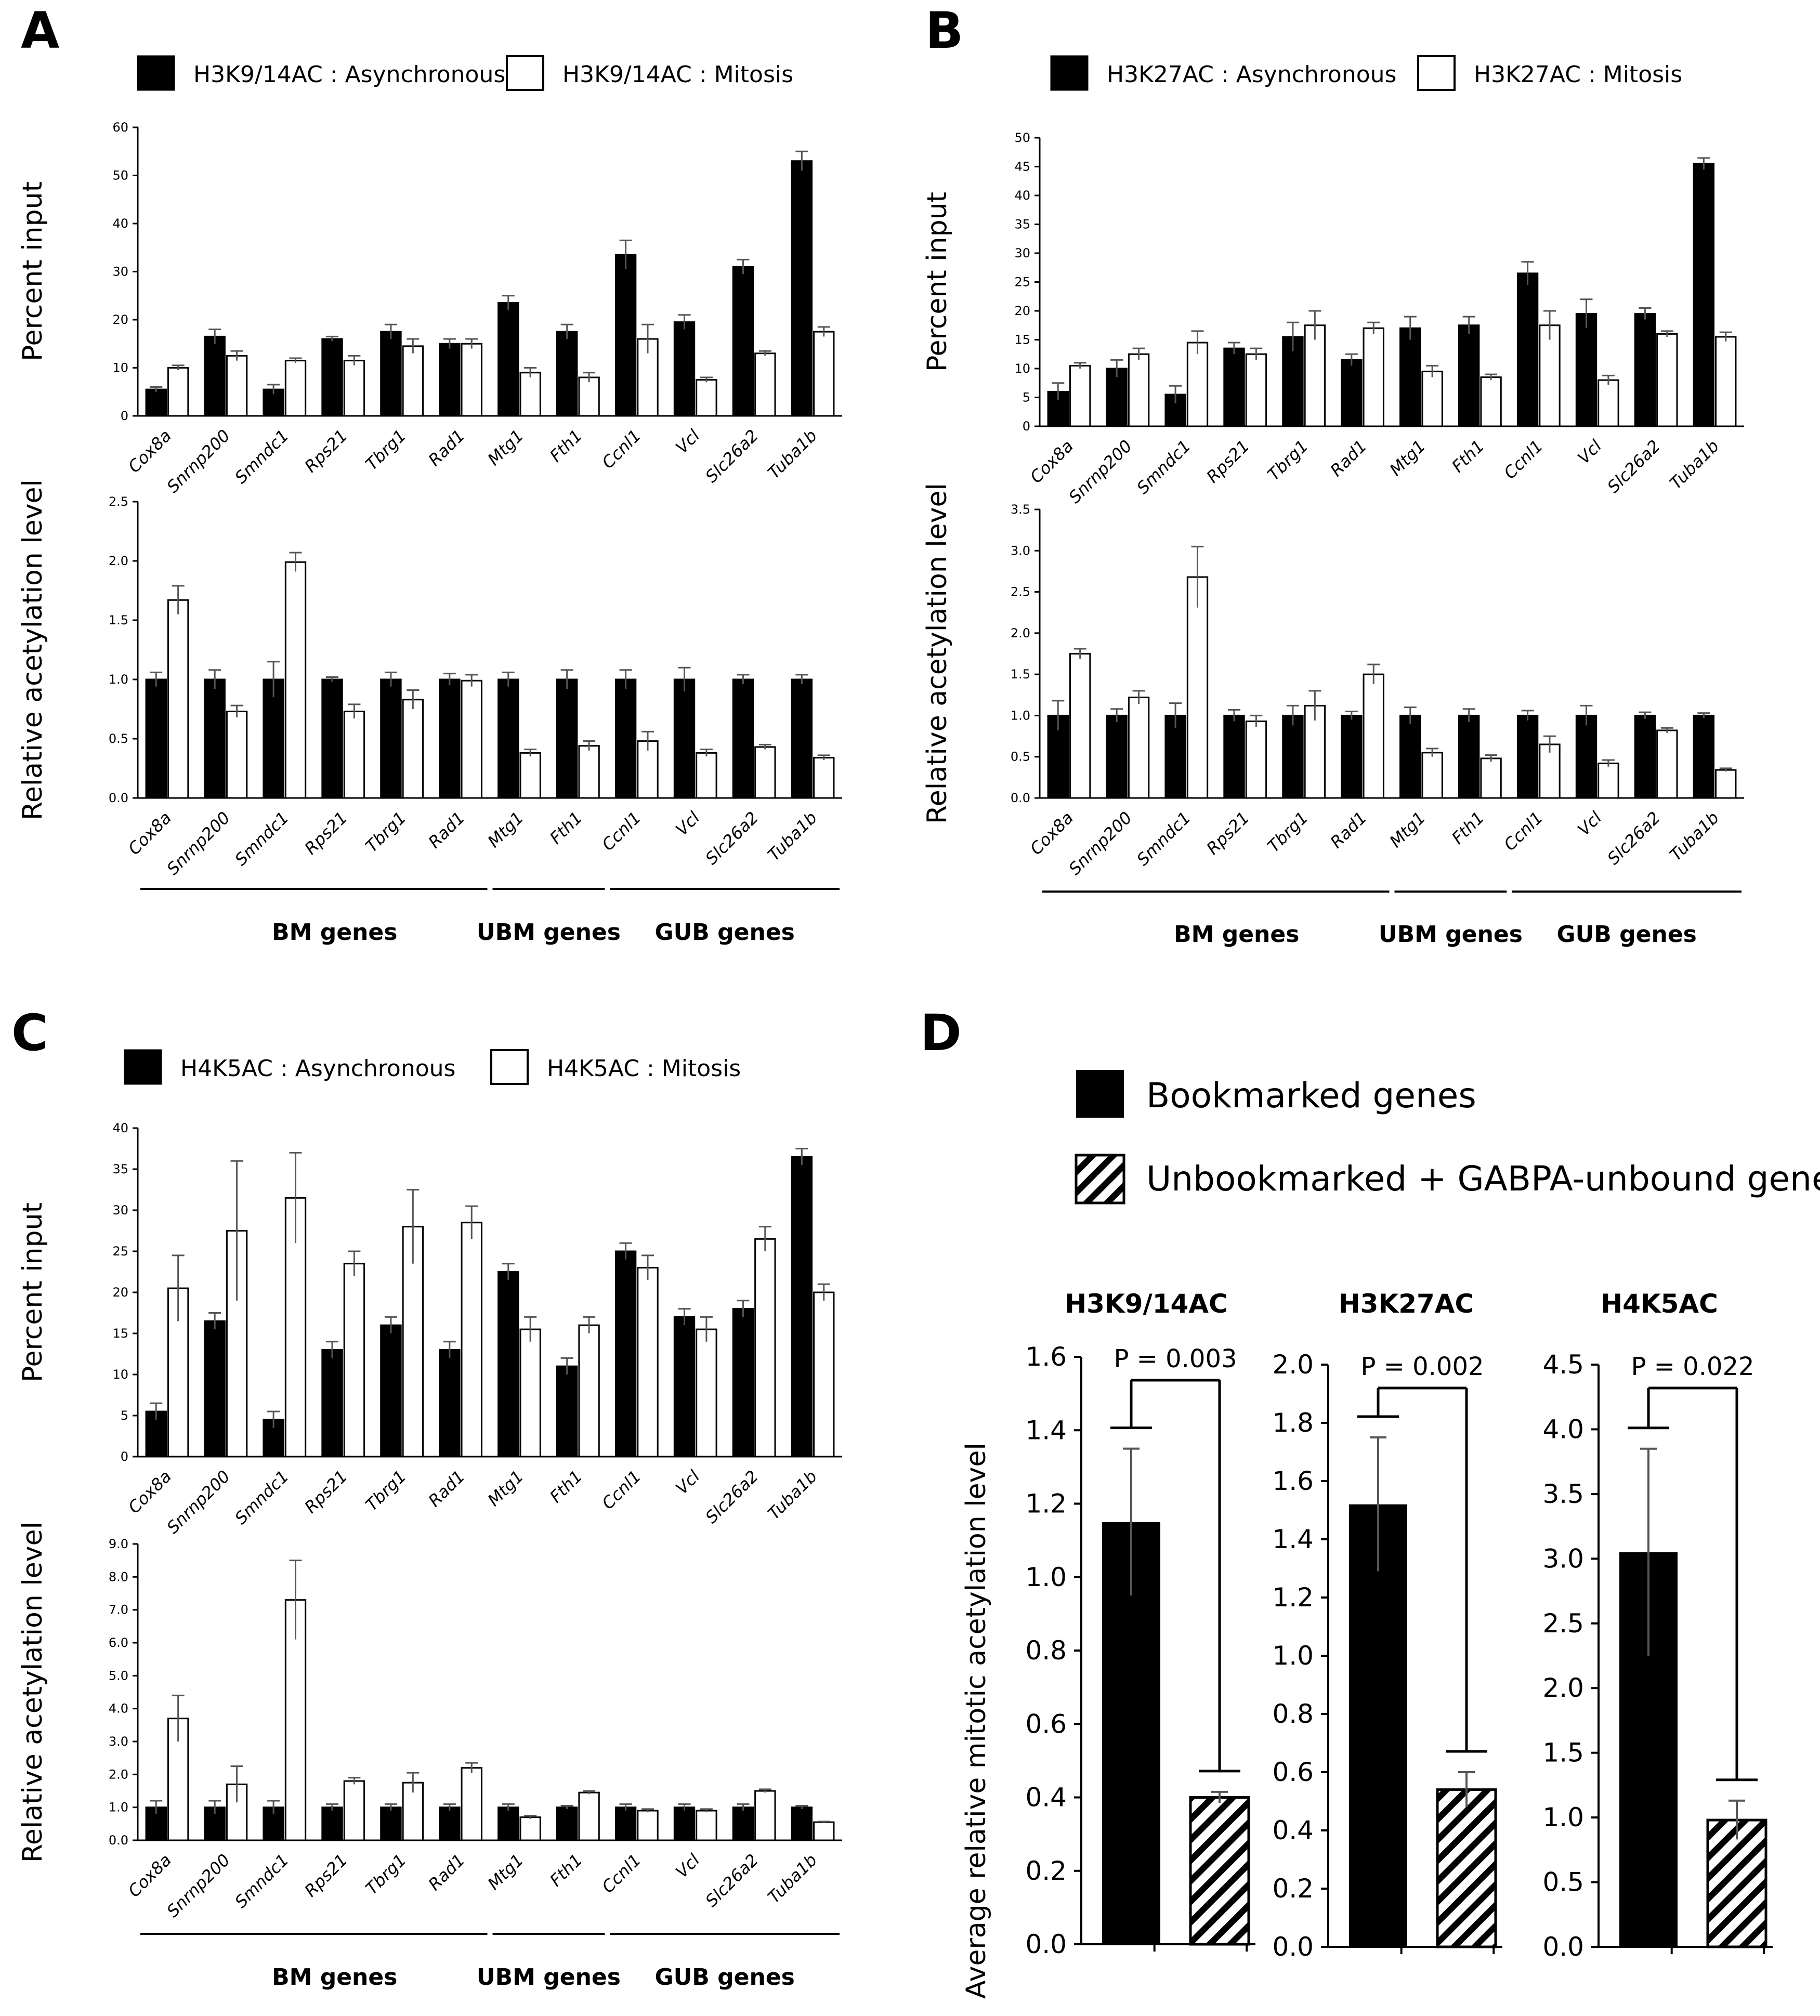  Describe the element at coordinates (530, 394) in the screenshot. I see `panel-a-top-bar-mitosis-mtg1` at that location.